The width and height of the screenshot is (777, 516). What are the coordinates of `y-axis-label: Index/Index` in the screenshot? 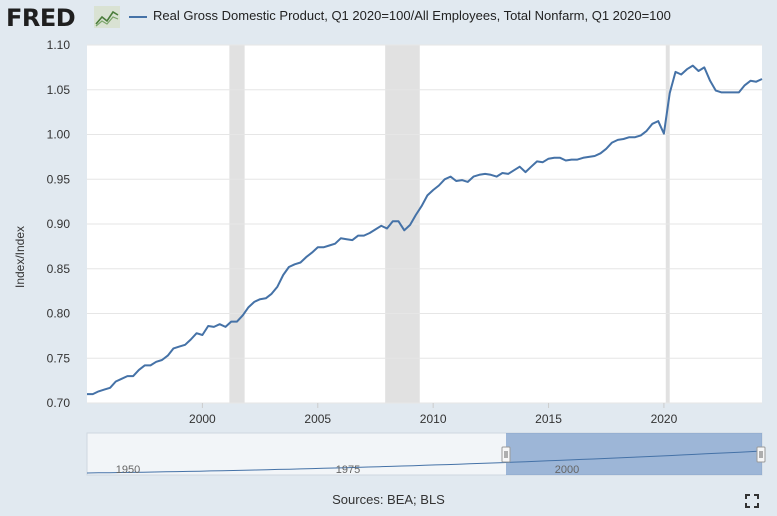 It's located at (20, 257).